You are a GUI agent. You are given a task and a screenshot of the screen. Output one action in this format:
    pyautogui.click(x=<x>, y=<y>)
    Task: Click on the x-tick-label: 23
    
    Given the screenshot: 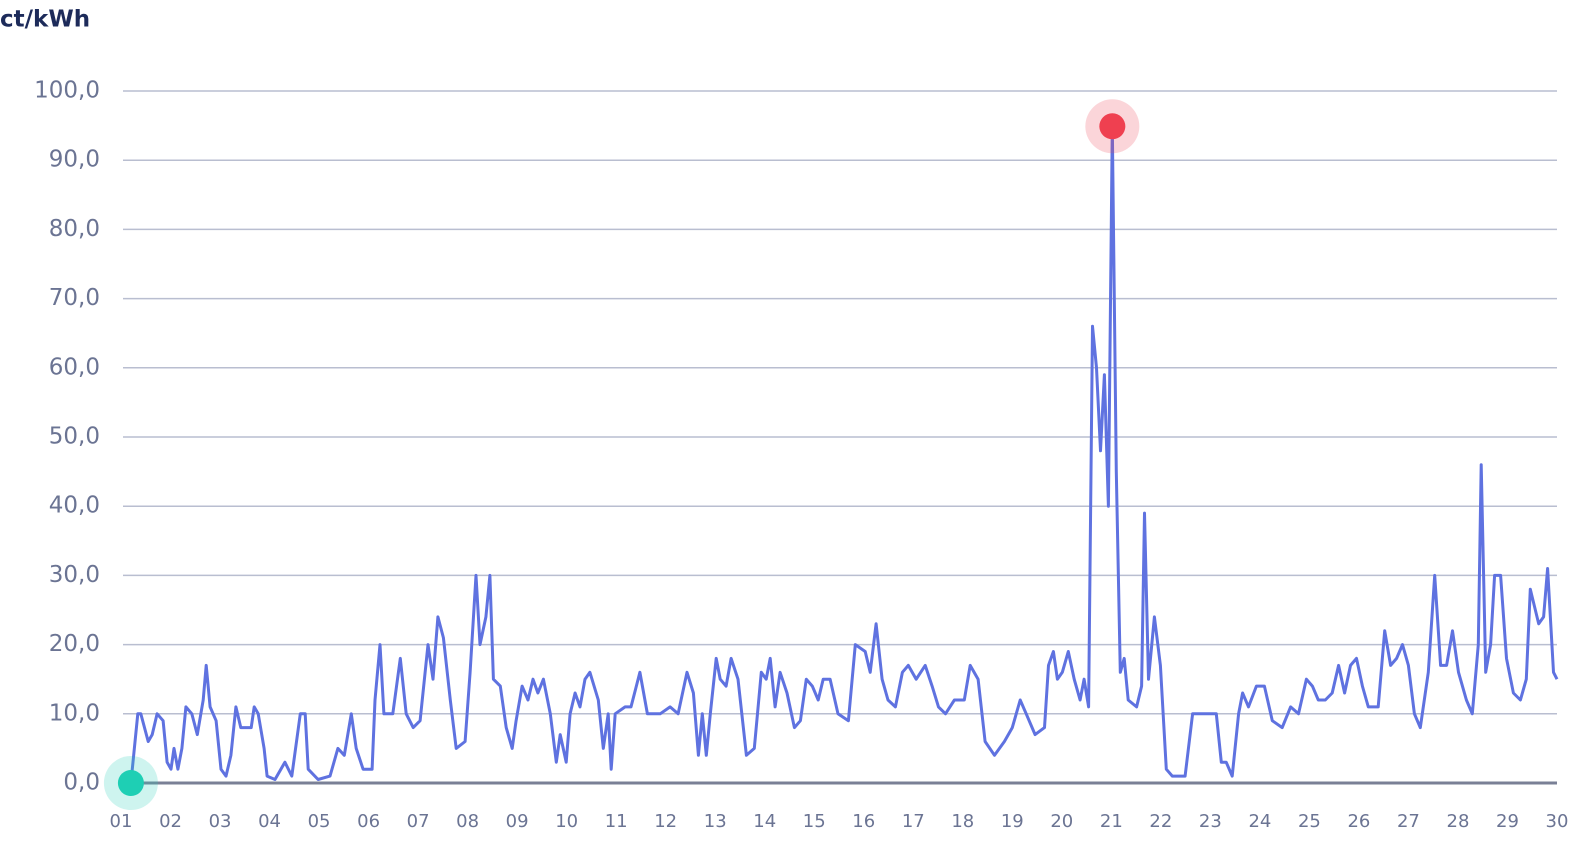 What is the action you would take?
    pyautogui.click(x=1210, y=821)
    